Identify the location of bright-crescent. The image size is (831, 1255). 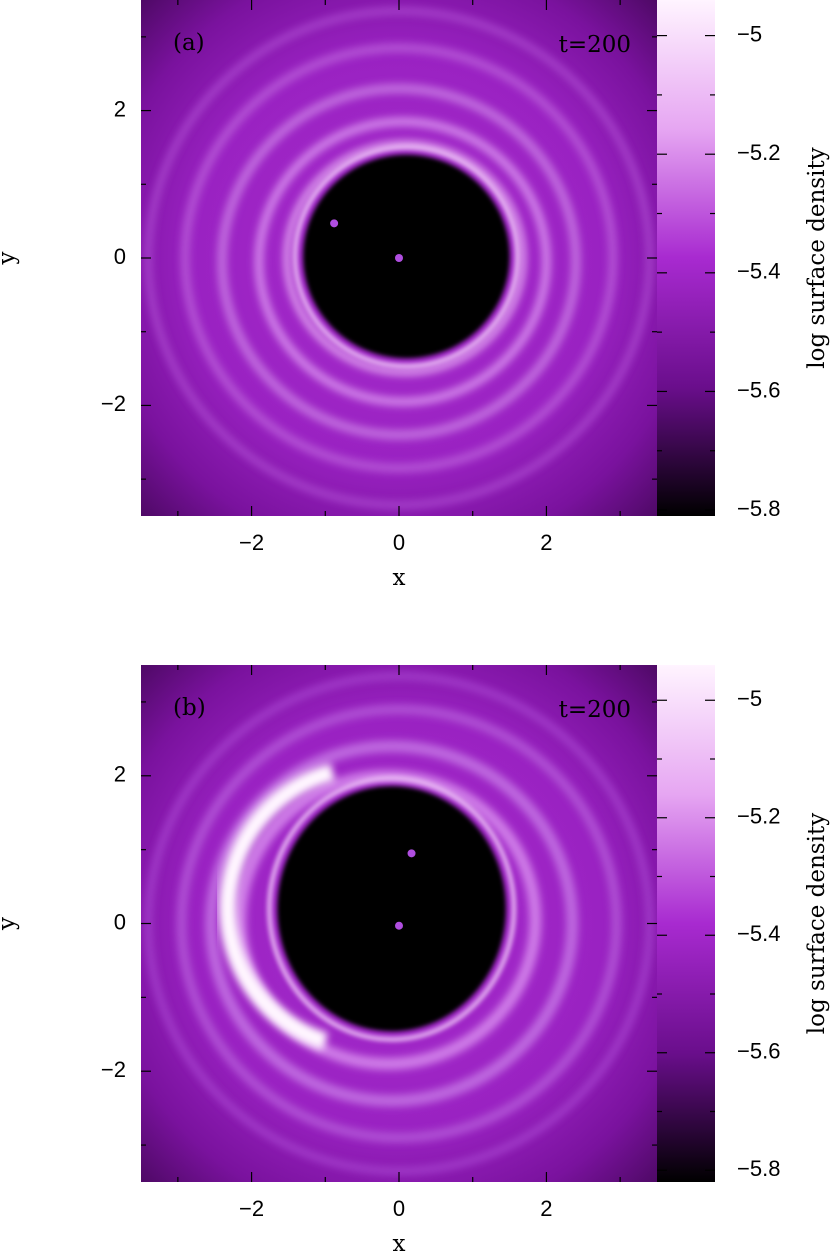
(276, 907).